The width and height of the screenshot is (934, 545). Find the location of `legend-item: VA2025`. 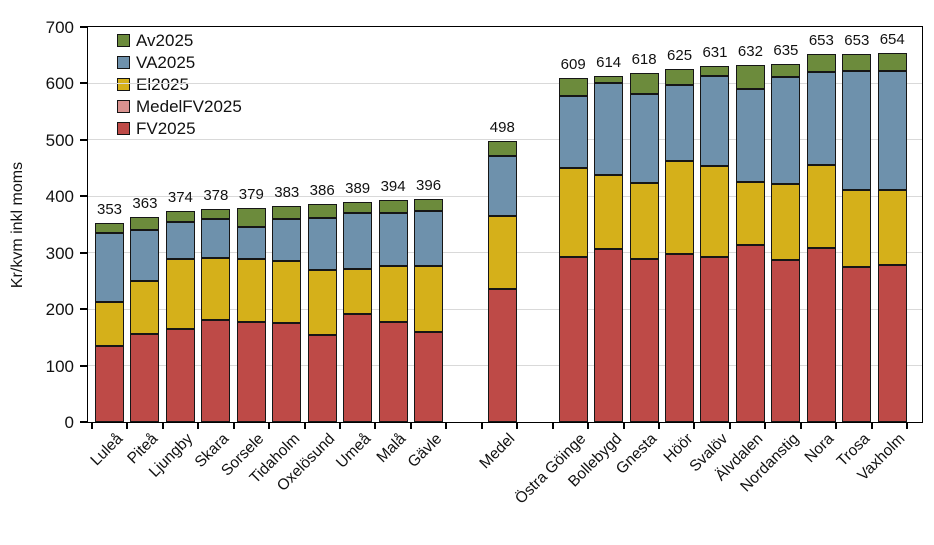

legend-item: VA2025 is located at coordinates (179, 62).